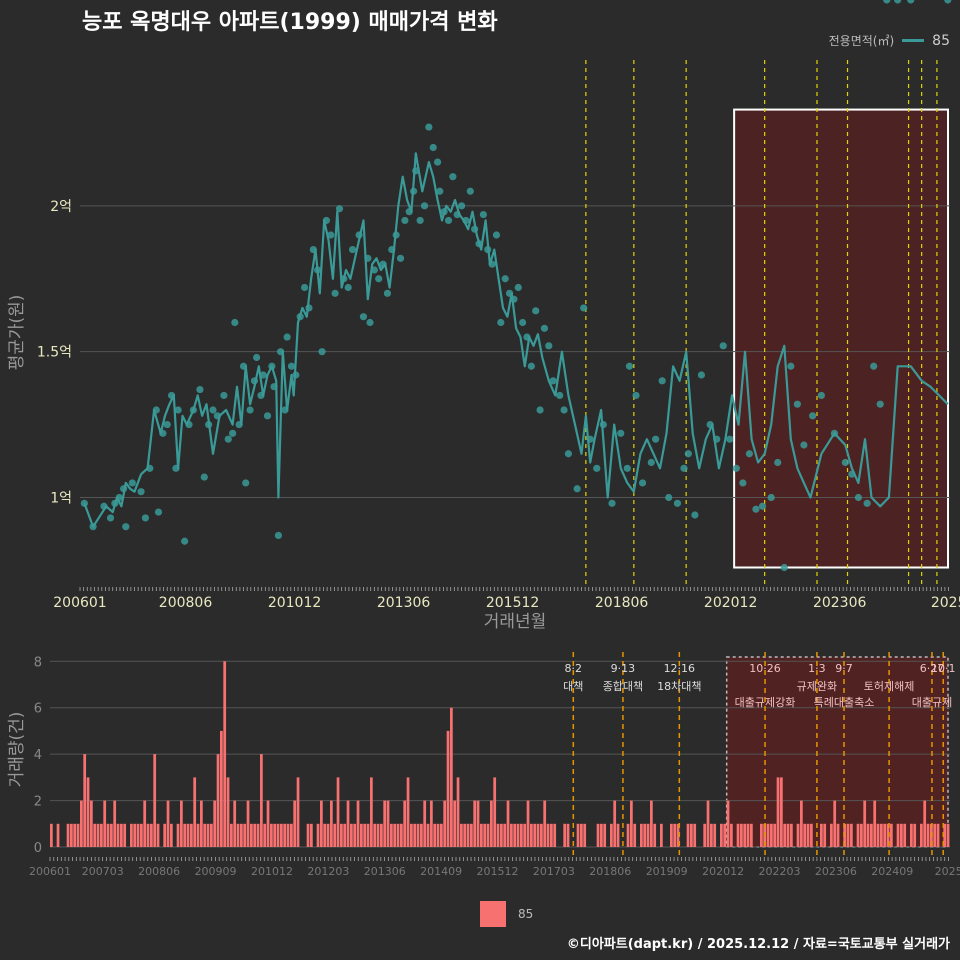 Image resolution: width=960 pixels, height=960 pixels. Describe the element at coordinates (515, 622) in the screenshot. I see `x-axis-title: 거래년월` at that location.